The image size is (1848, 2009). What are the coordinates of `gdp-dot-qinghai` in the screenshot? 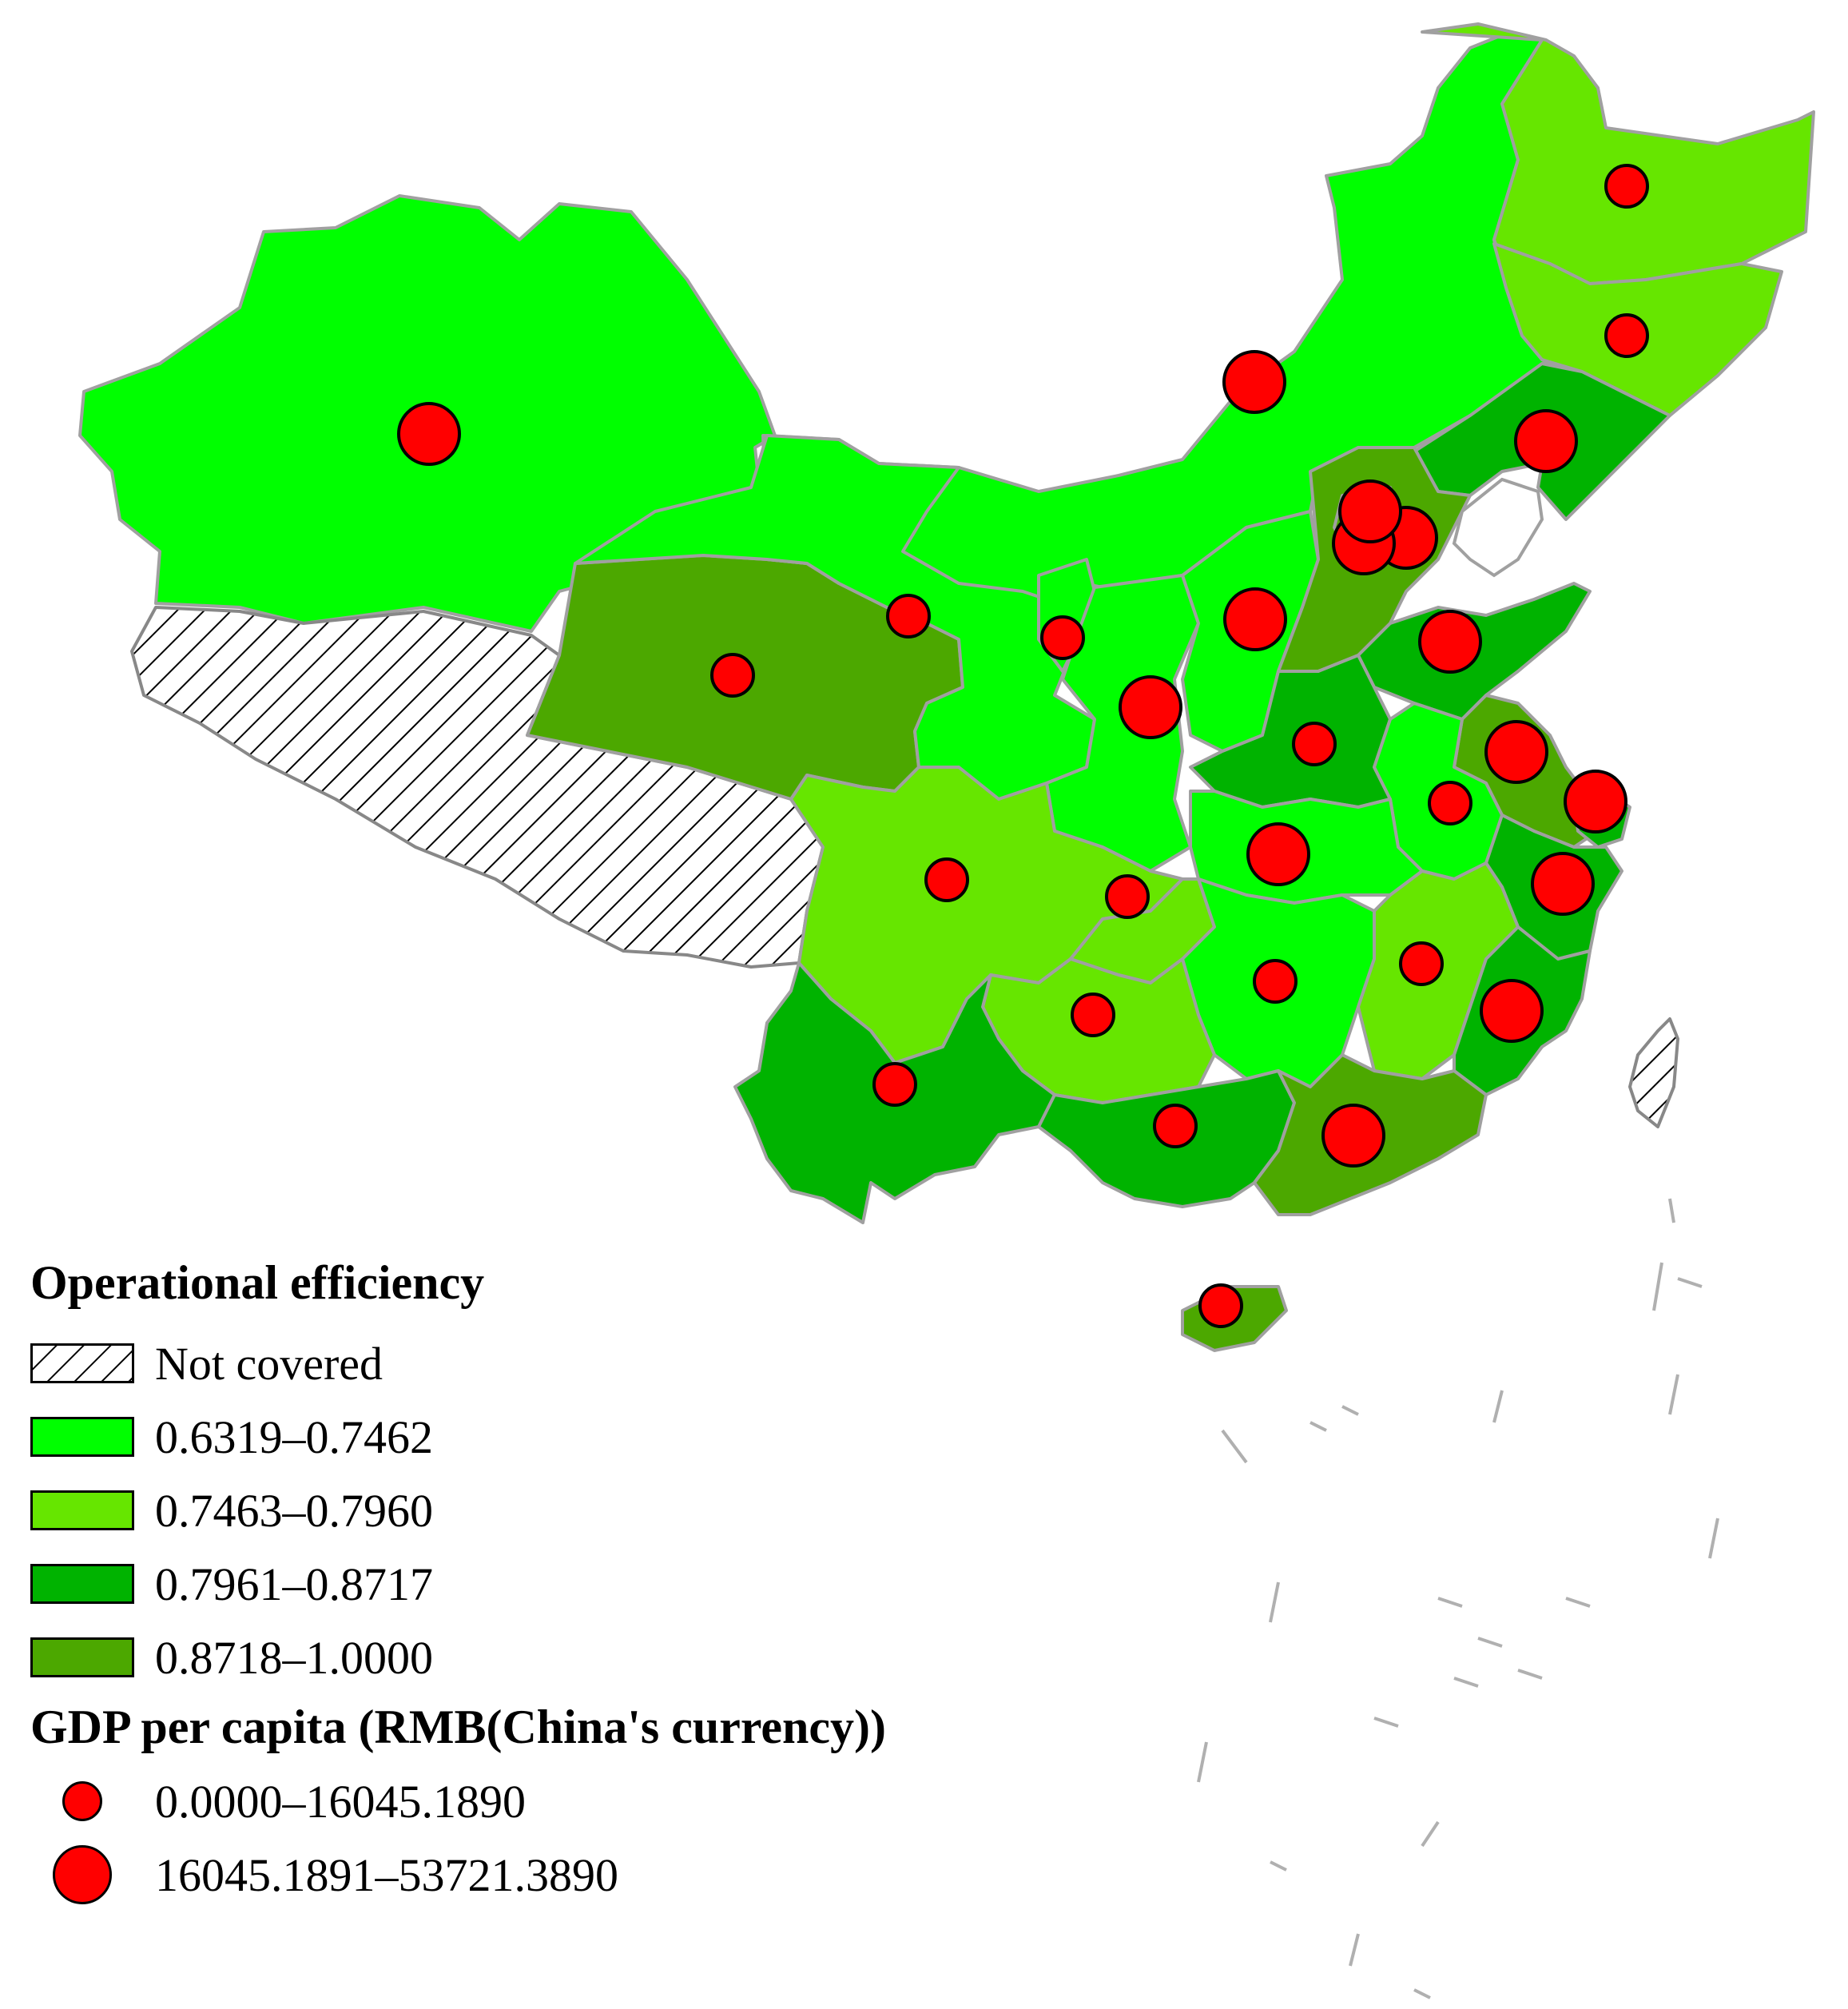 It's located at (732, 675).